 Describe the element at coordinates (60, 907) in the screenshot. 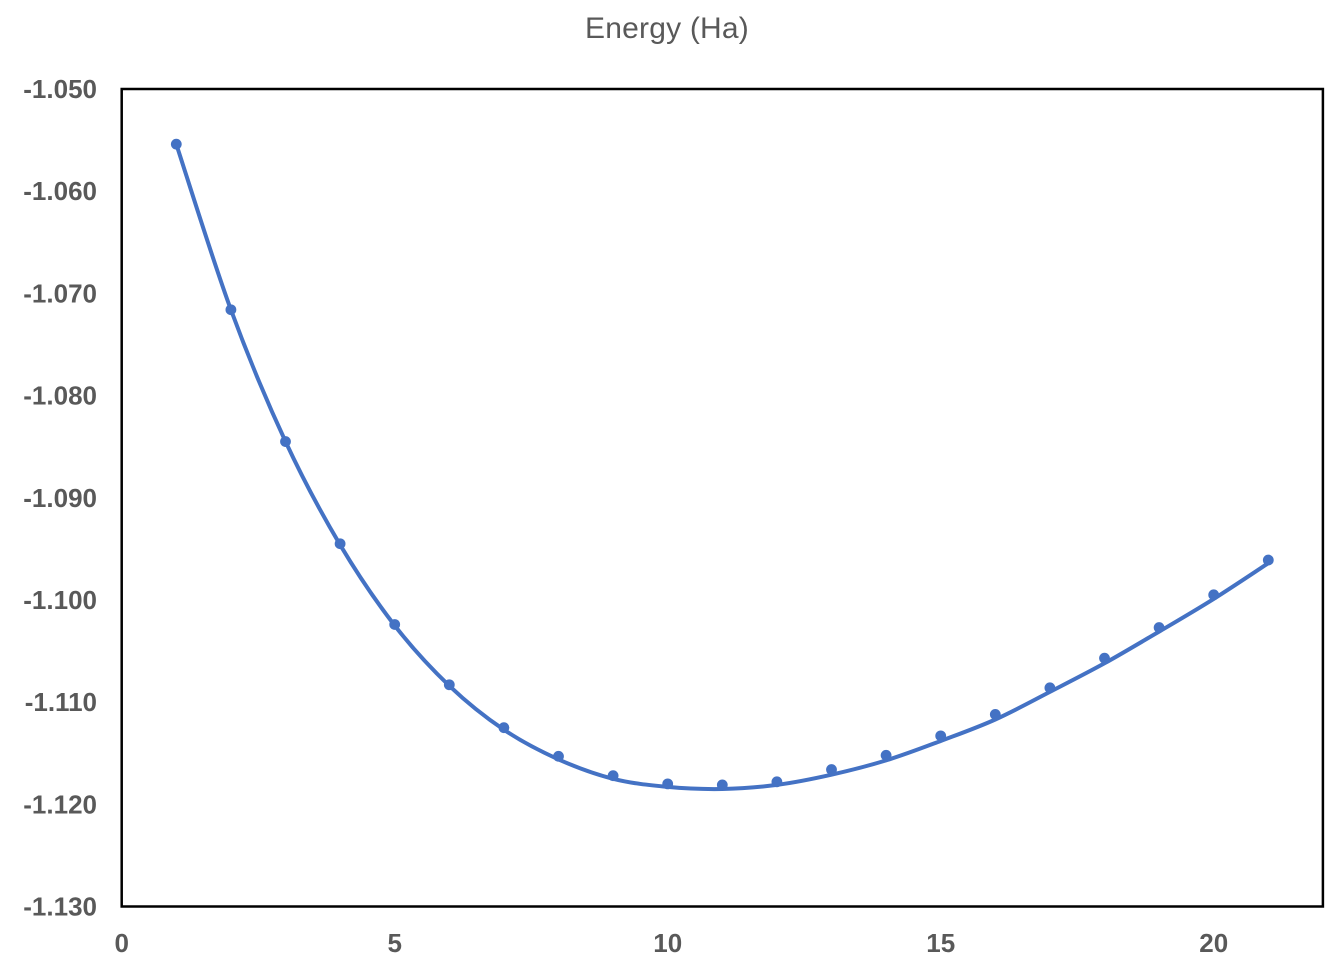

I see `y-axis-tick-label: -1.130` at that location.